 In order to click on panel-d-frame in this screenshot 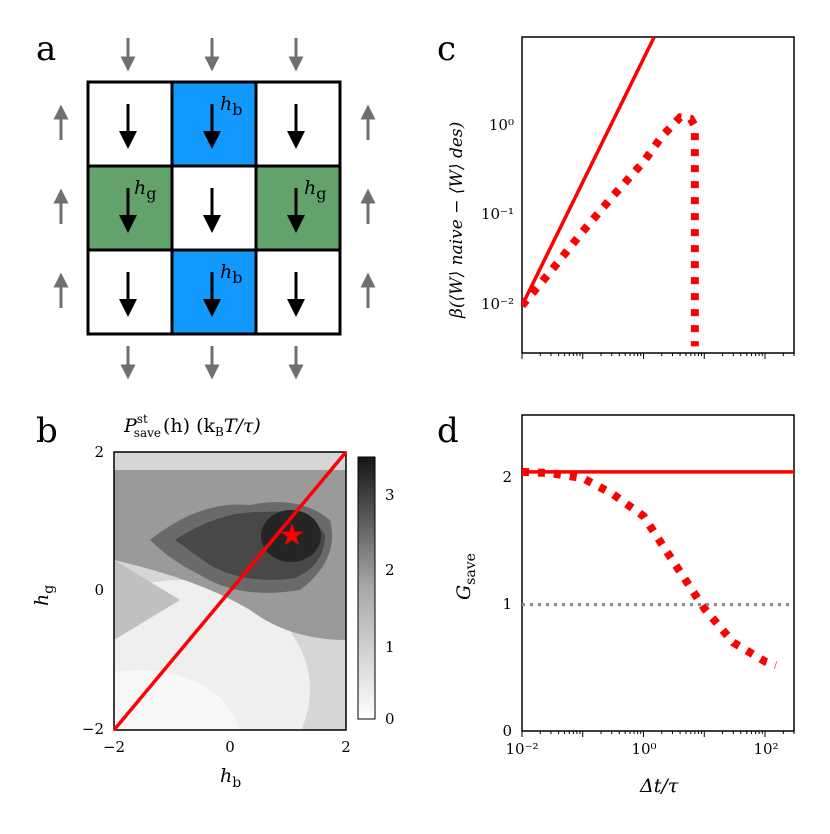, I will do `click(658, 573)`.